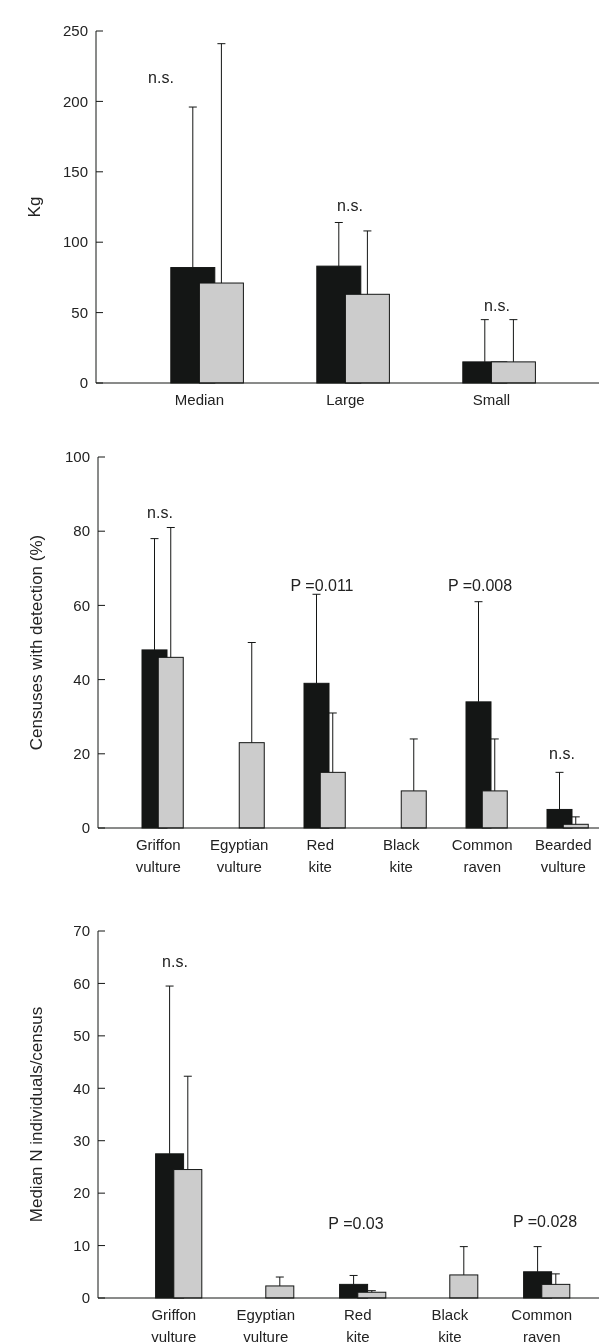  What do you see at coordinates (34, 207) in the screenshot?
I see `y-axis-title: Kg` at bounding box center [34, 207].